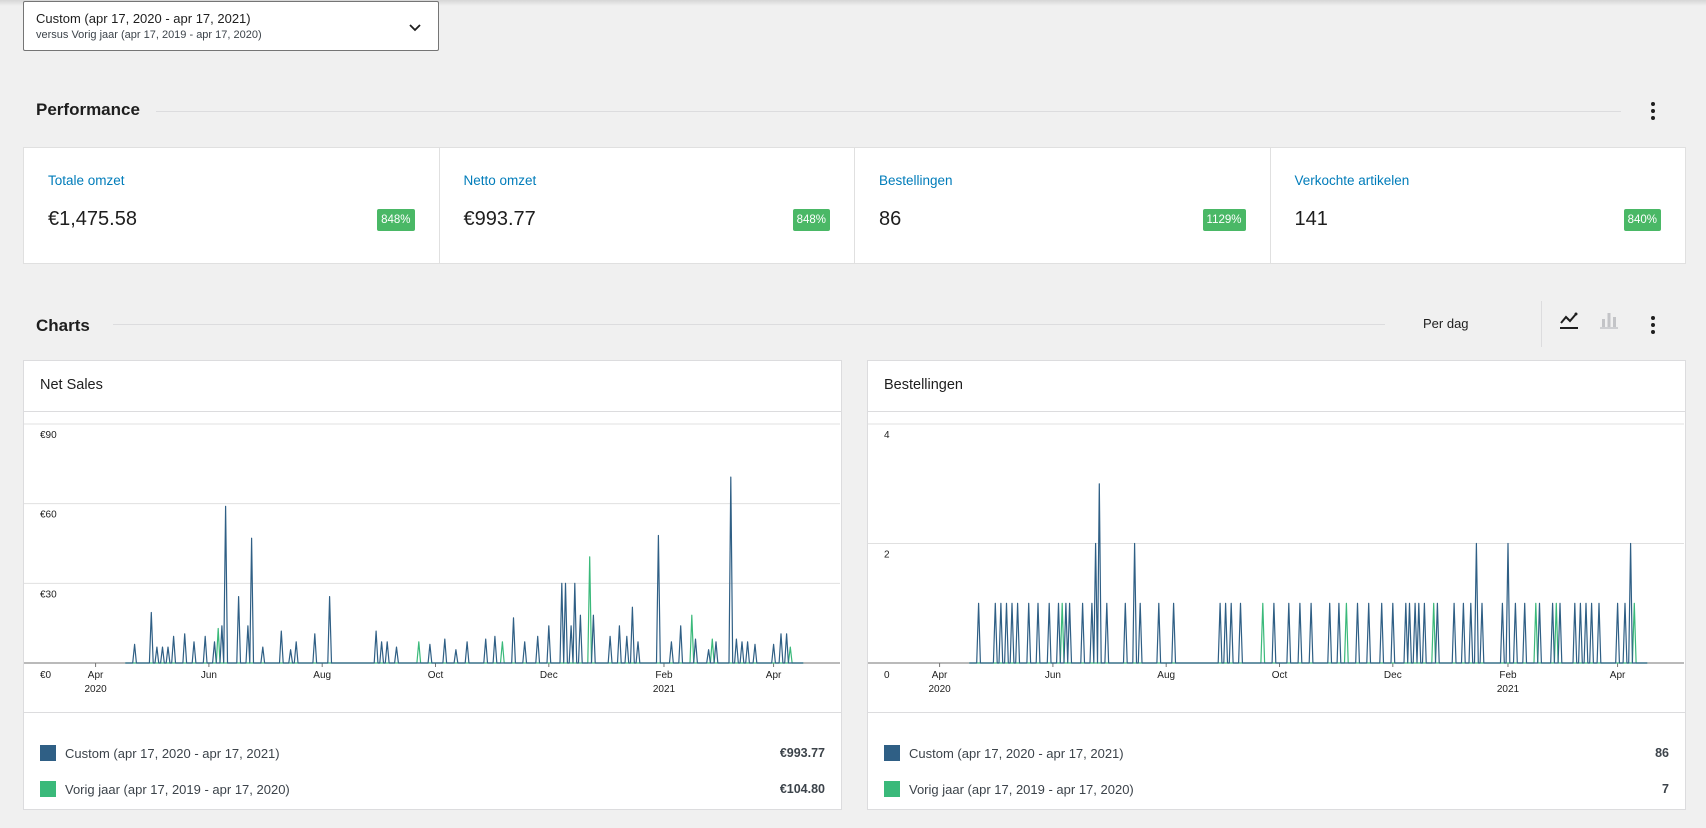 The height and width of the screenshot is (828, 1706). I want to click on performance-more-vertical-icon, so click(1653, 111).